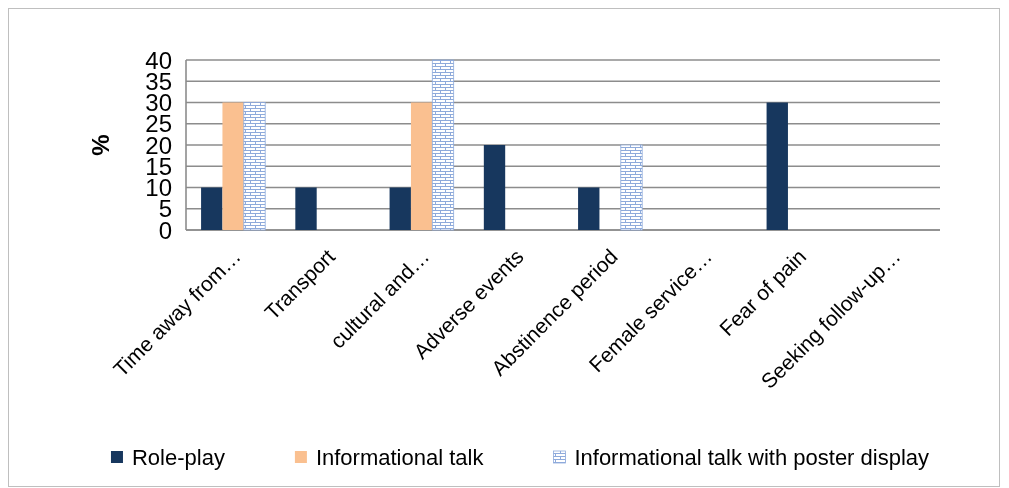 Image resolution: width=1009 pixels, height=488 pixels. Describe the element at coordinates (178, 457) in the screenshot. I see `legend-label: Role-play` at that location.